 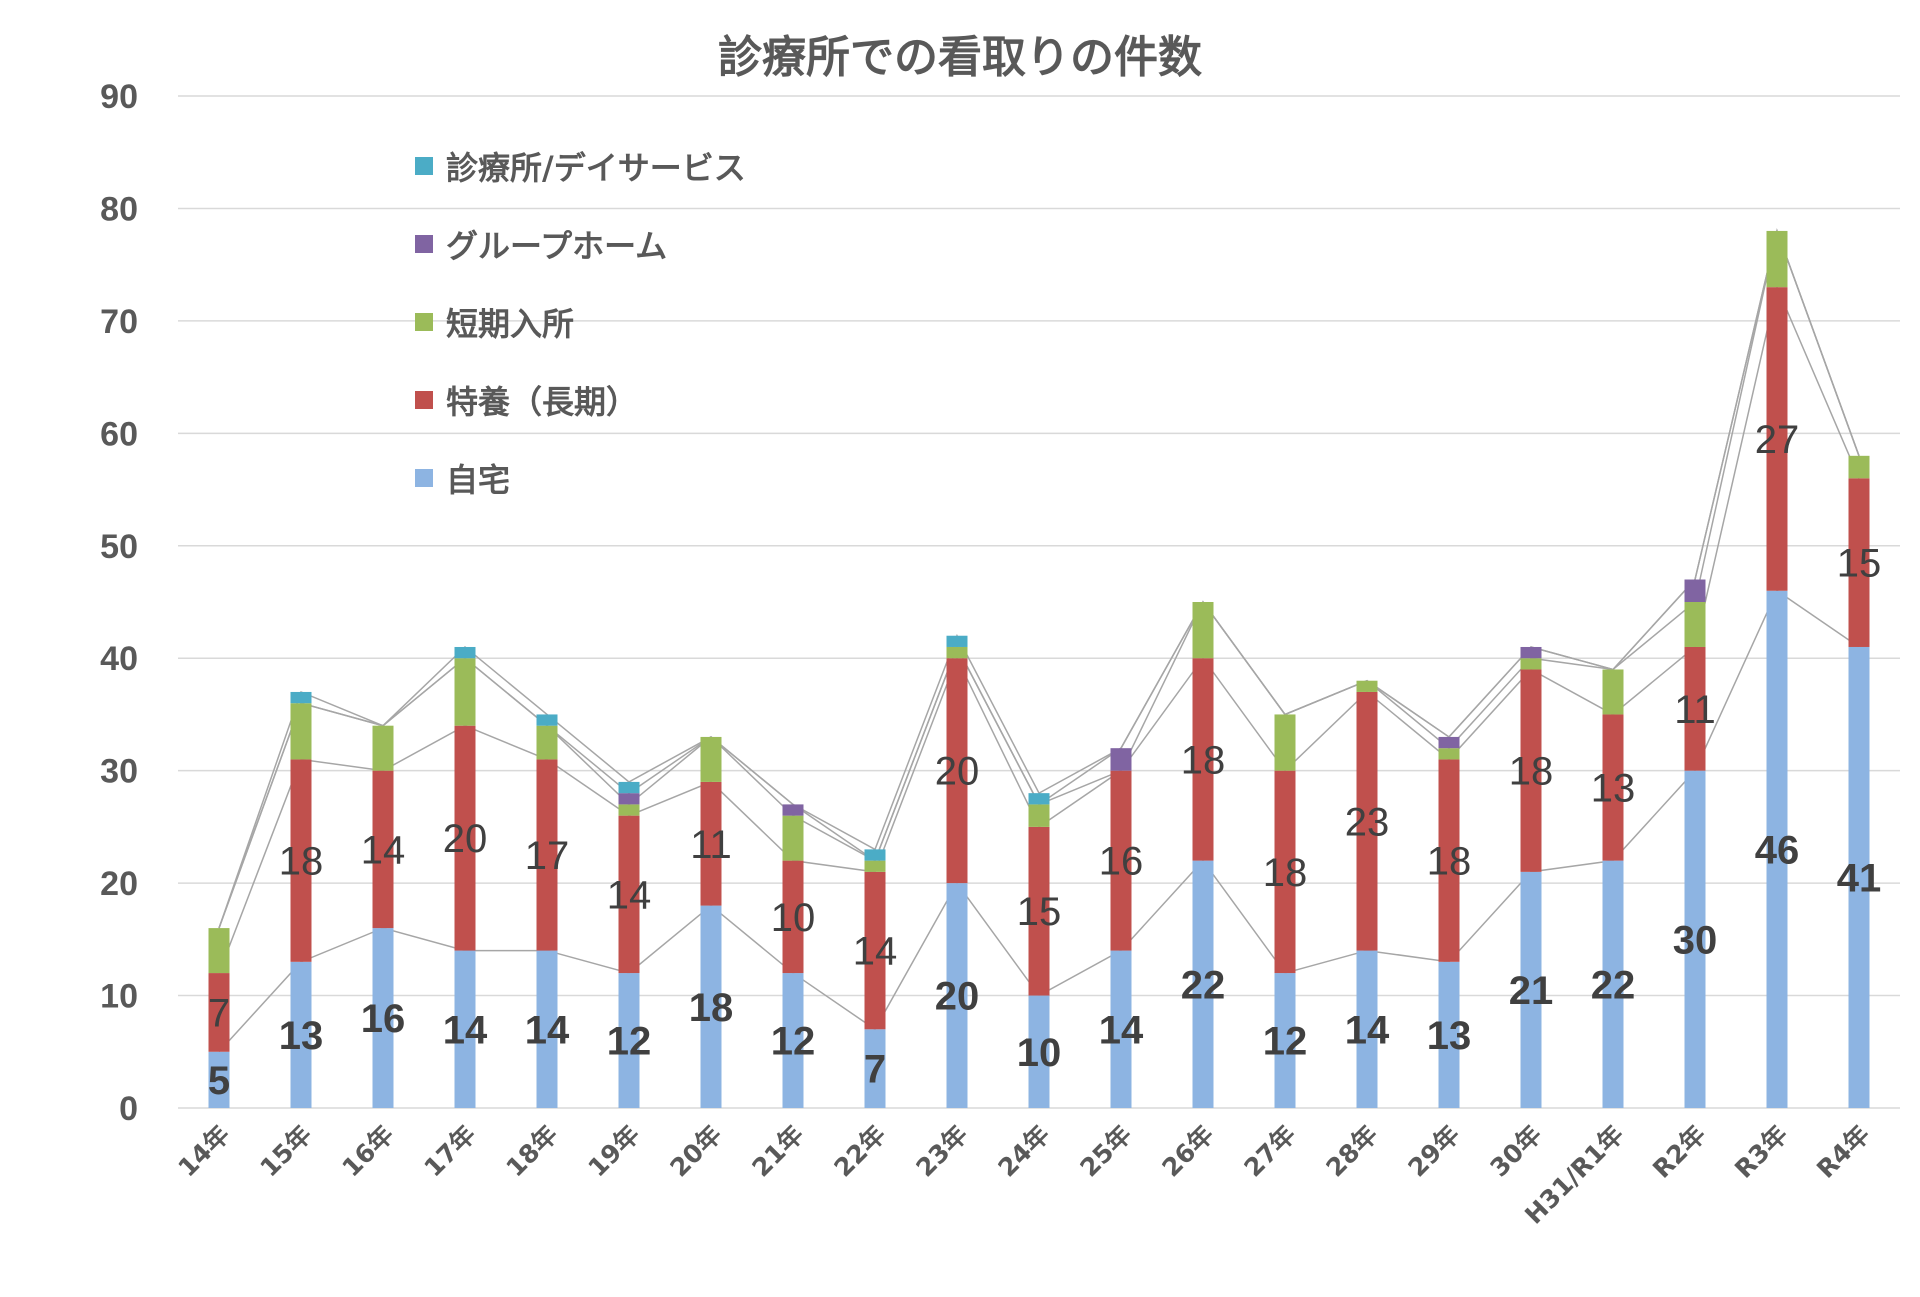 What do you see at coordinates (1695, 940) in the screenshot?
I see `data-label: 30` at bounding box center [1695, 940].